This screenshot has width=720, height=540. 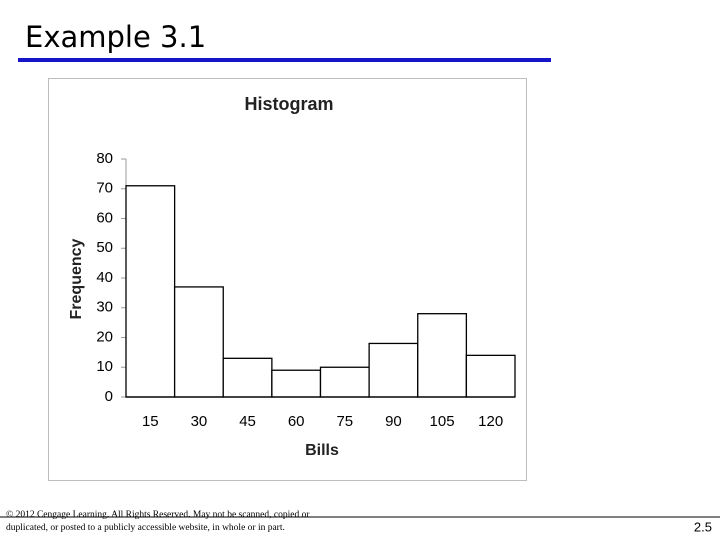 I want to click on y-tick-label: 20, so click(x=104, y=336).